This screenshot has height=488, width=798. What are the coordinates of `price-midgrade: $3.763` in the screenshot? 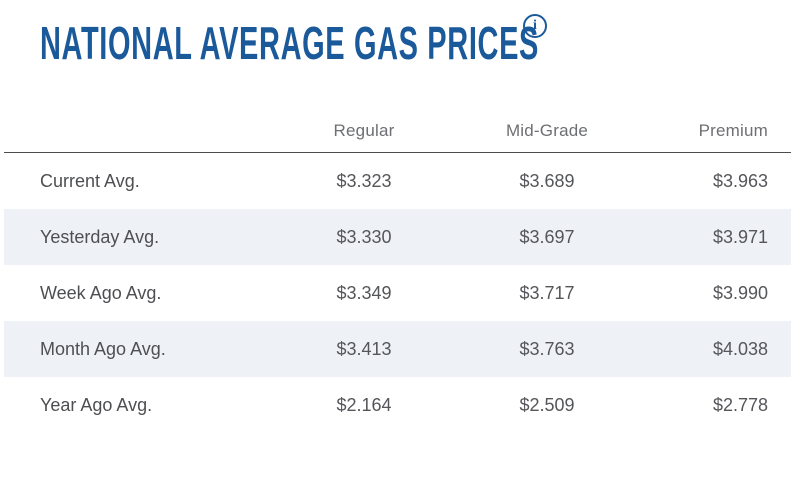 It's located at (547, 348).